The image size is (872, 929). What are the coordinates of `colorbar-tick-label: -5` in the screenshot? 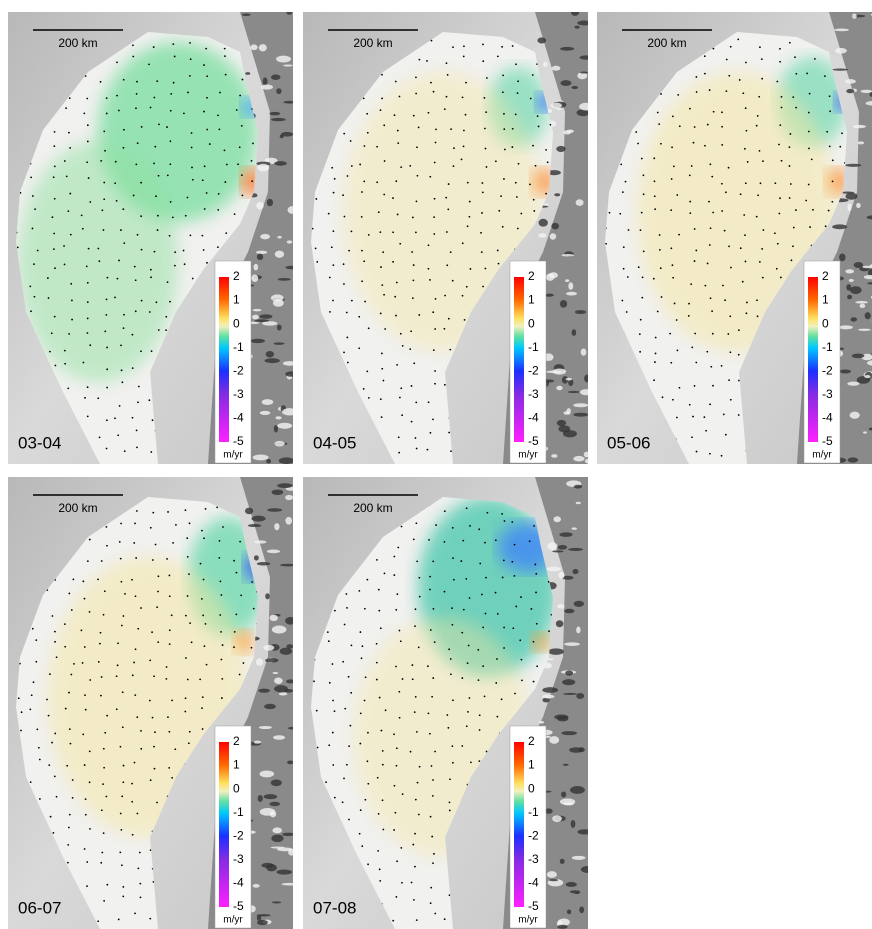 It's located at (238, 906).